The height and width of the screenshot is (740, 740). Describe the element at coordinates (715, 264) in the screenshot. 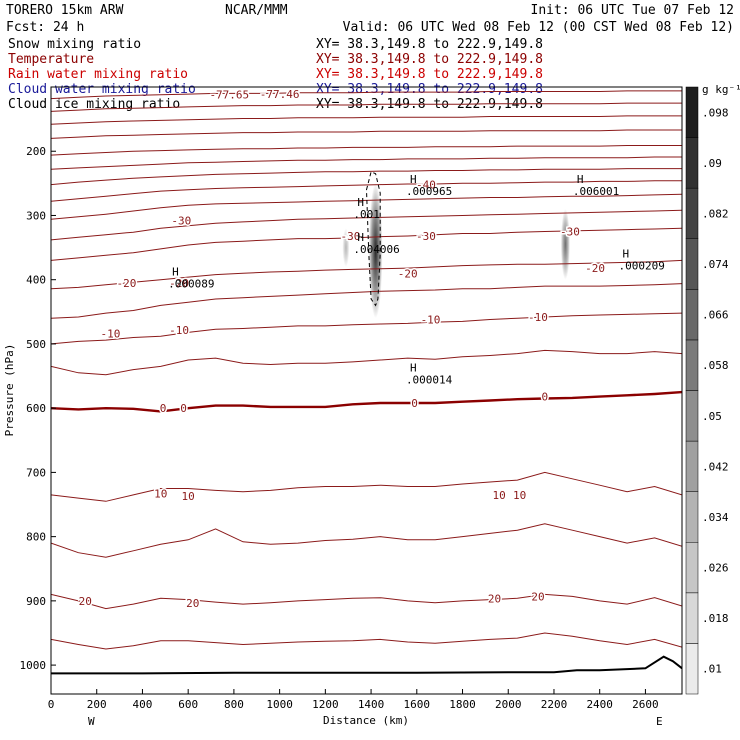

I see `colorbar-label: .074` at that location.